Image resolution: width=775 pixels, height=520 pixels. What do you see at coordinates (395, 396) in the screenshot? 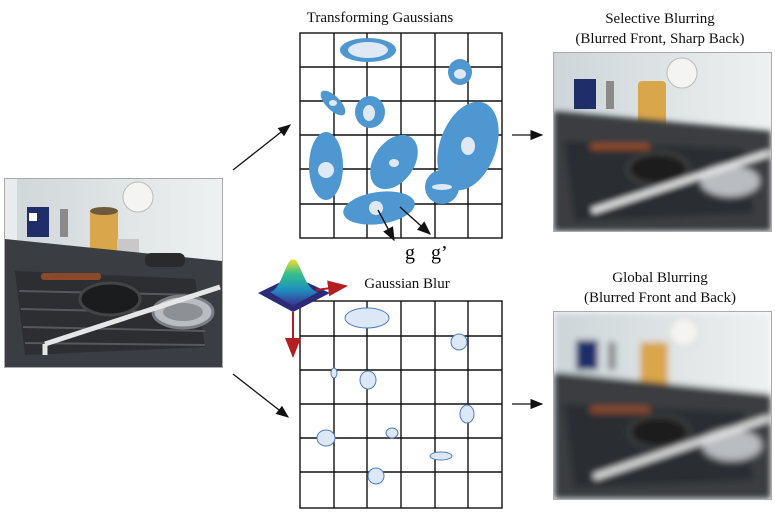
I see `blurred-gaussians` at bounding box center [395, 396].